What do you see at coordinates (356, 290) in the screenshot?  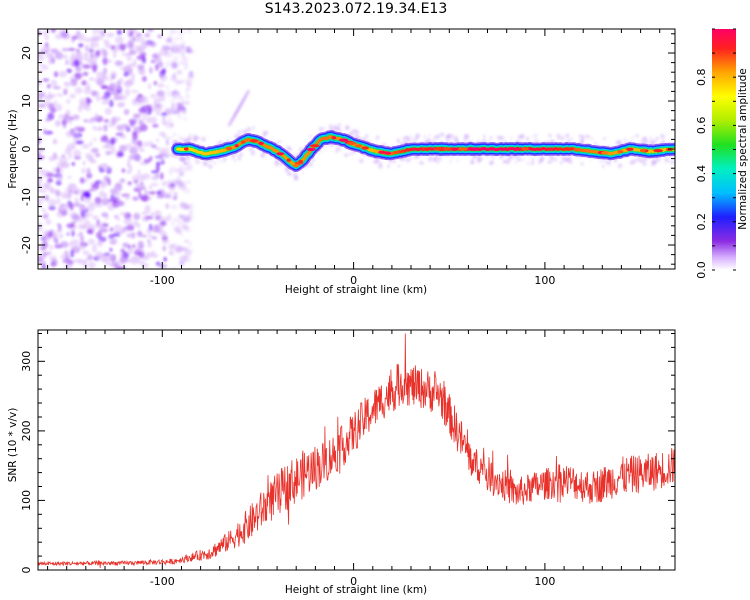 I see `spectrogram-xlabel: Height of straight line (km)` at bounding box center [356, 290].